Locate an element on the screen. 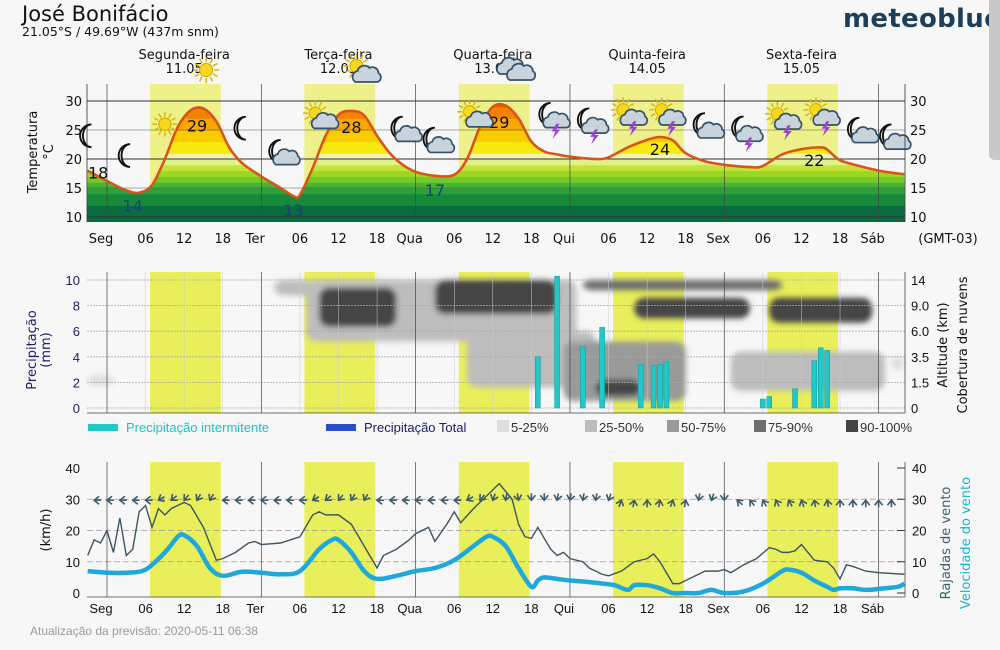  legend-item: 75-90% is located at coordinates (783, 427).